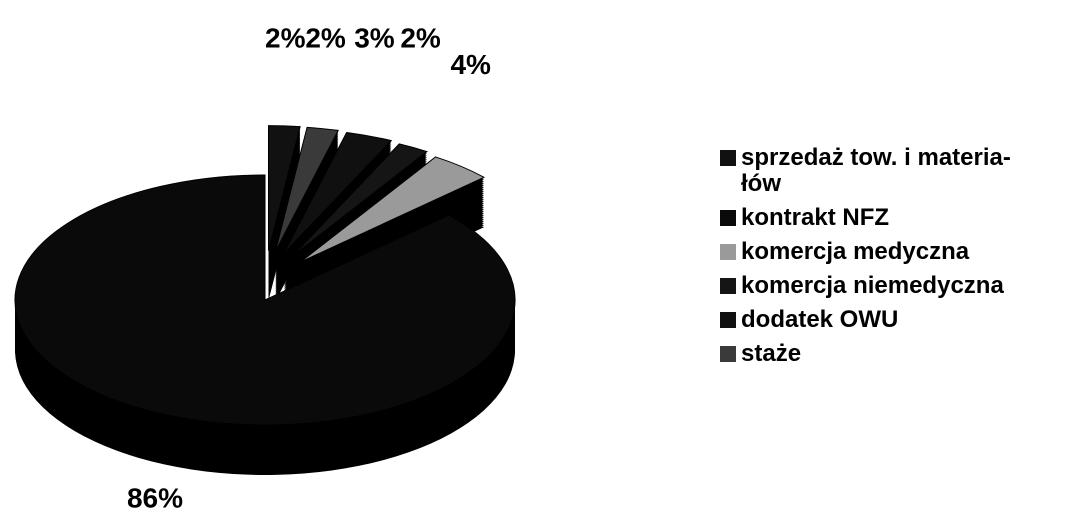  I want to click on legend-label: komercja medyczna, so click(855, 251).